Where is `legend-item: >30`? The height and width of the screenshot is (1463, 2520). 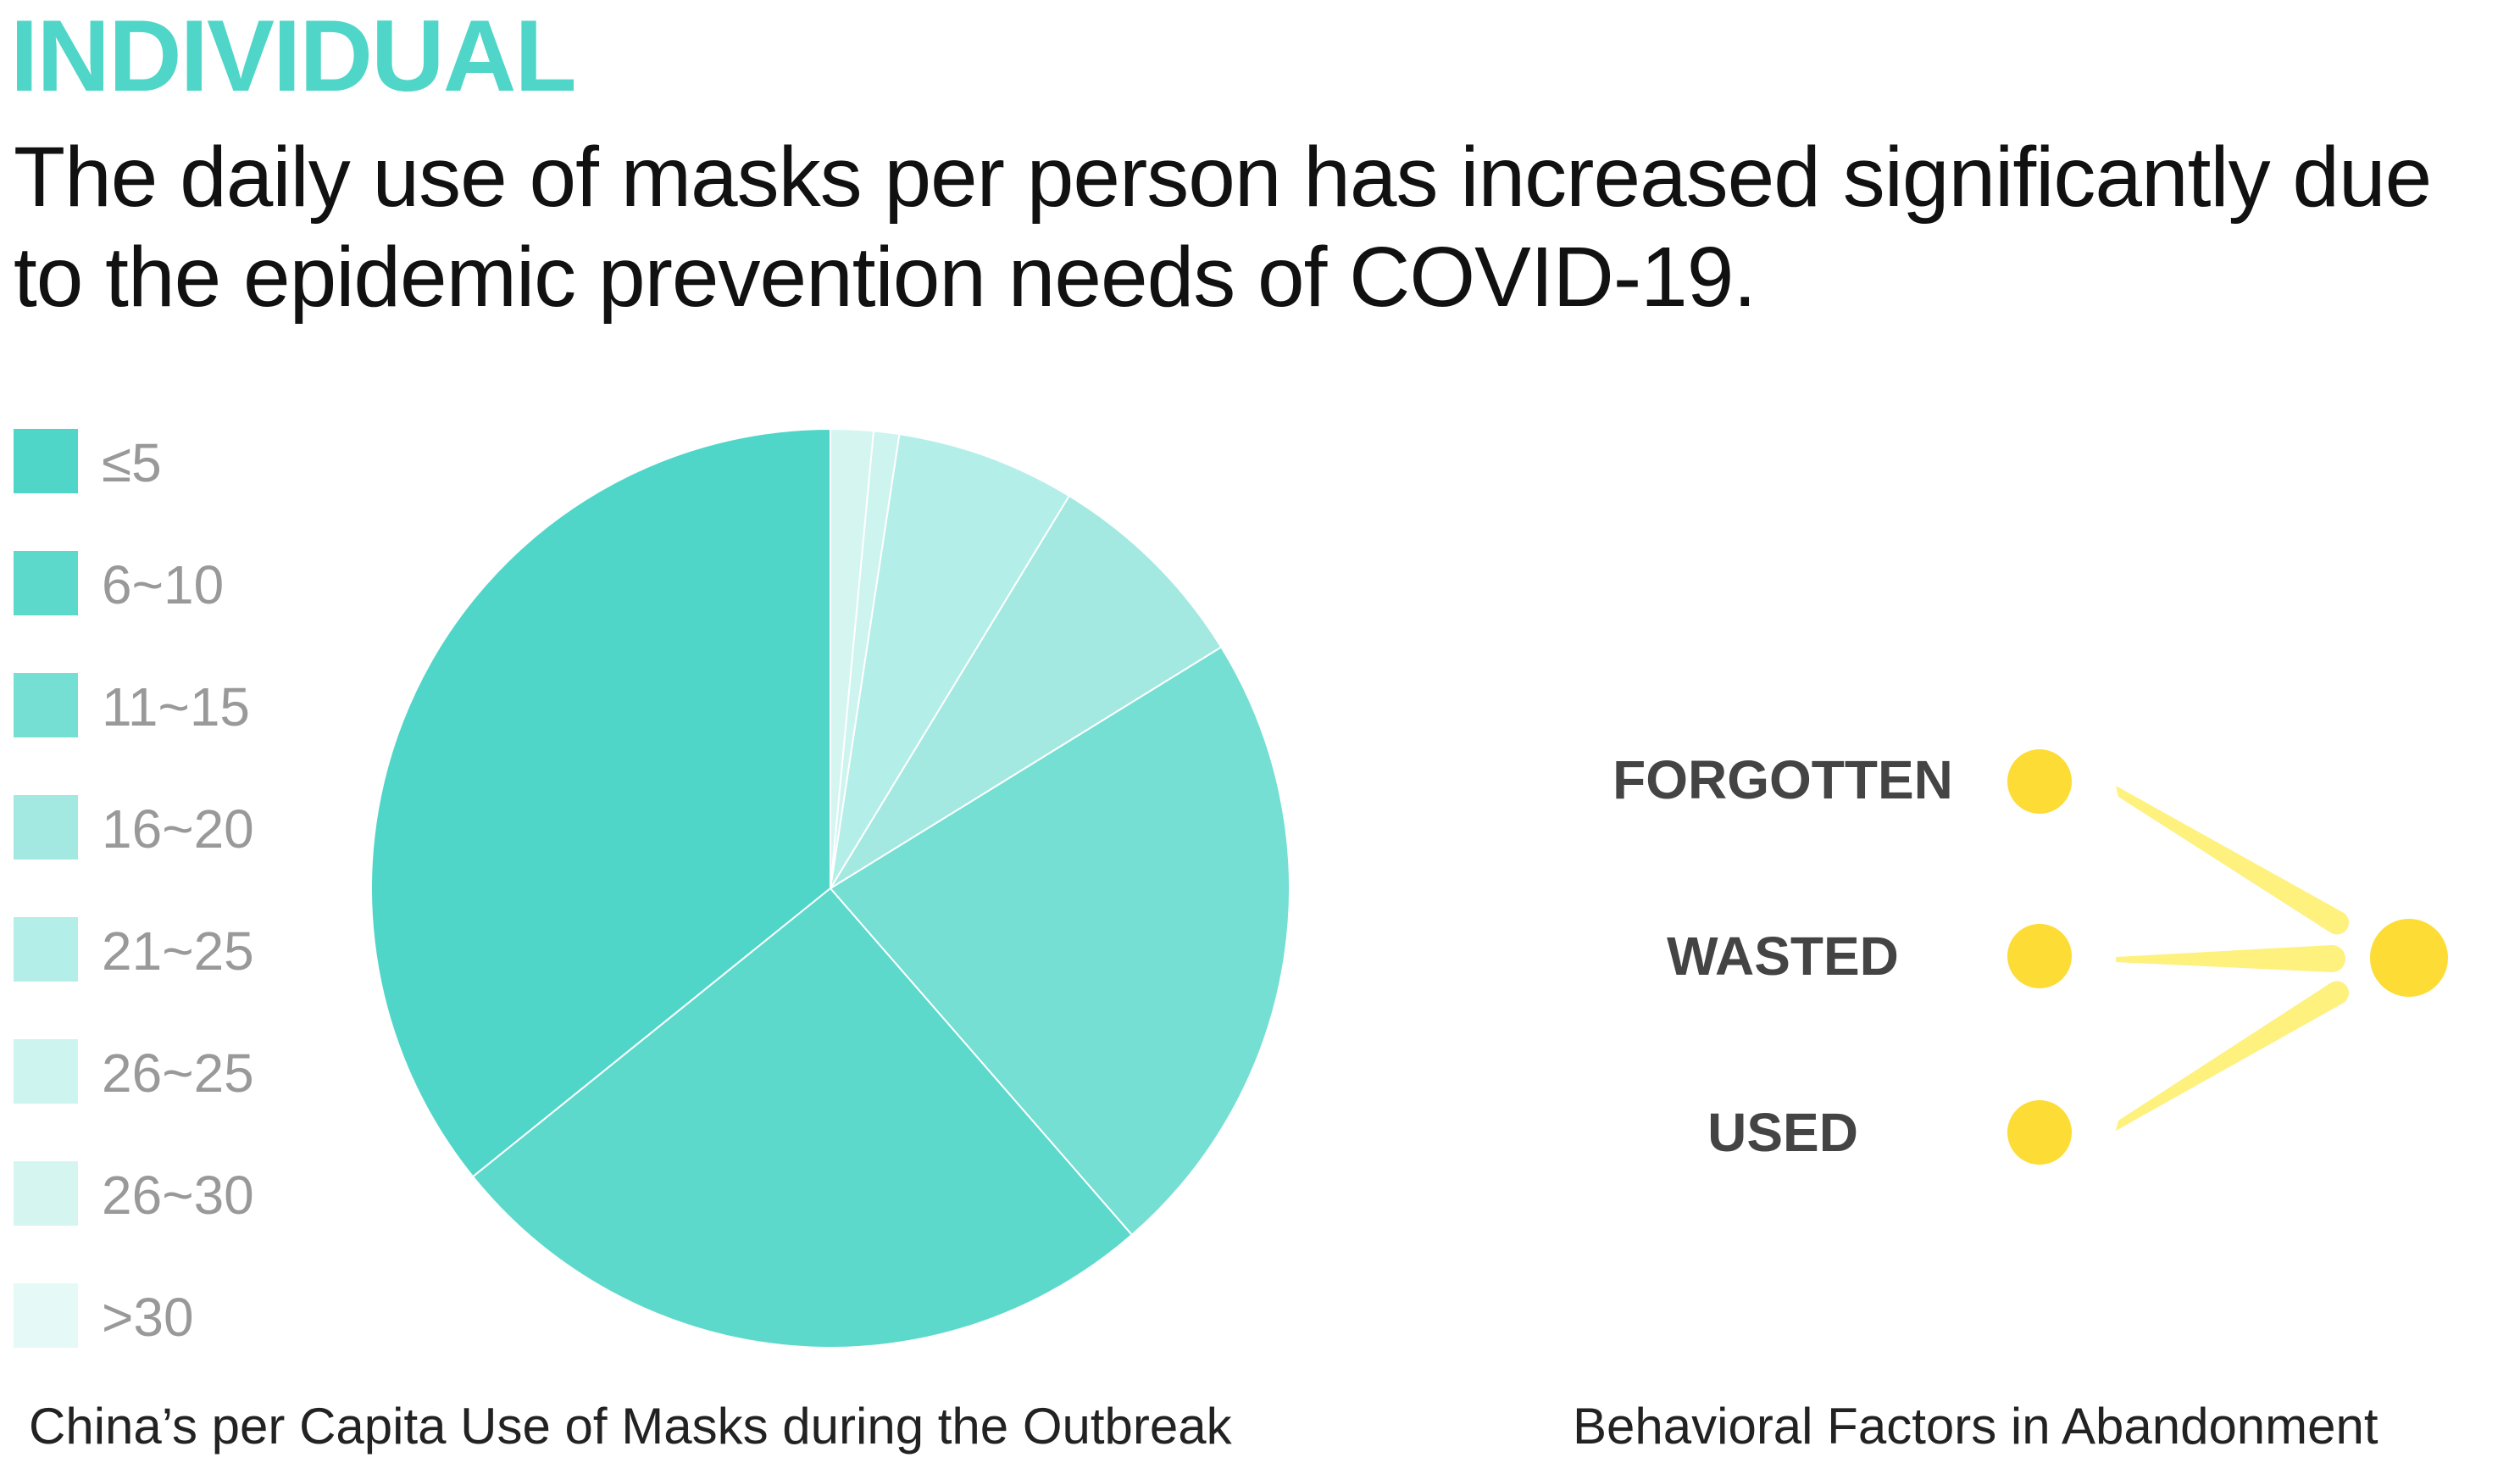
legend-item: >30 is located at coordinates (166, 1316).